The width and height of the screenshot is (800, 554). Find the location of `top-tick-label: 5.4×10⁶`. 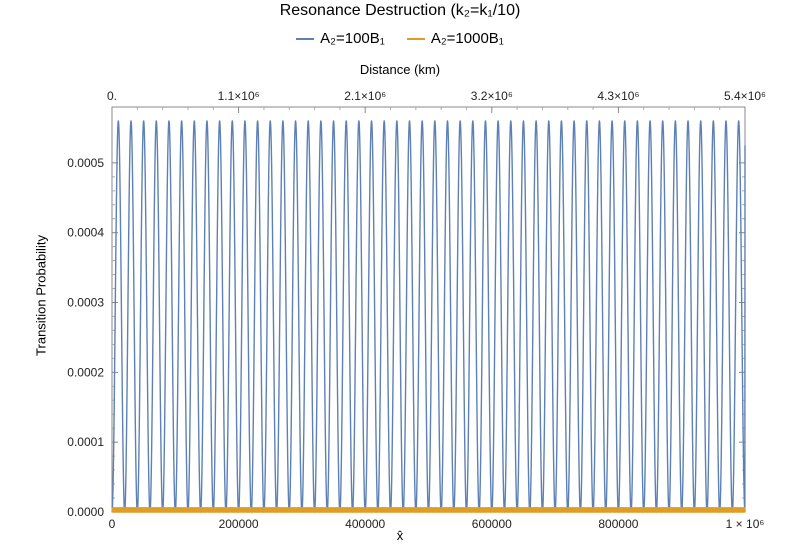

top-tick-label: 5.4×10⁶ is located at coordinates (745, 96).